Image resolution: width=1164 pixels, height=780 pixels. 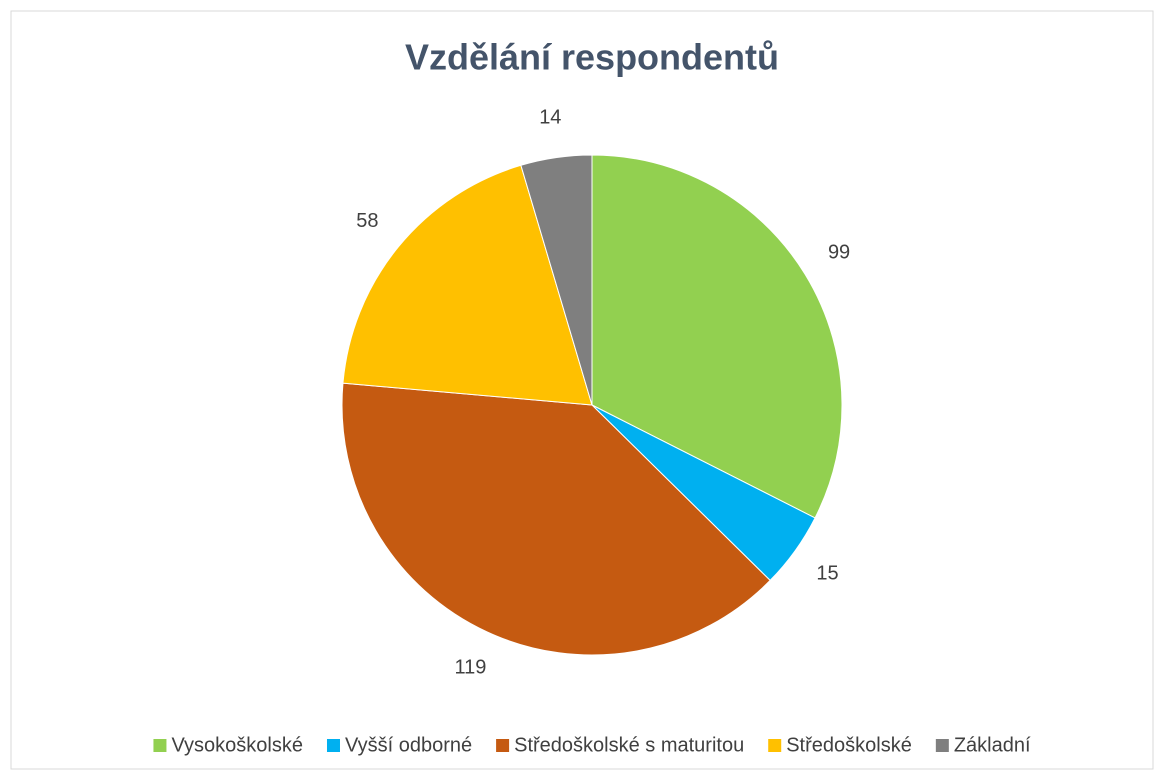 I want to click on legend-label: Vysokoškolské, so click(x=237, y=745).